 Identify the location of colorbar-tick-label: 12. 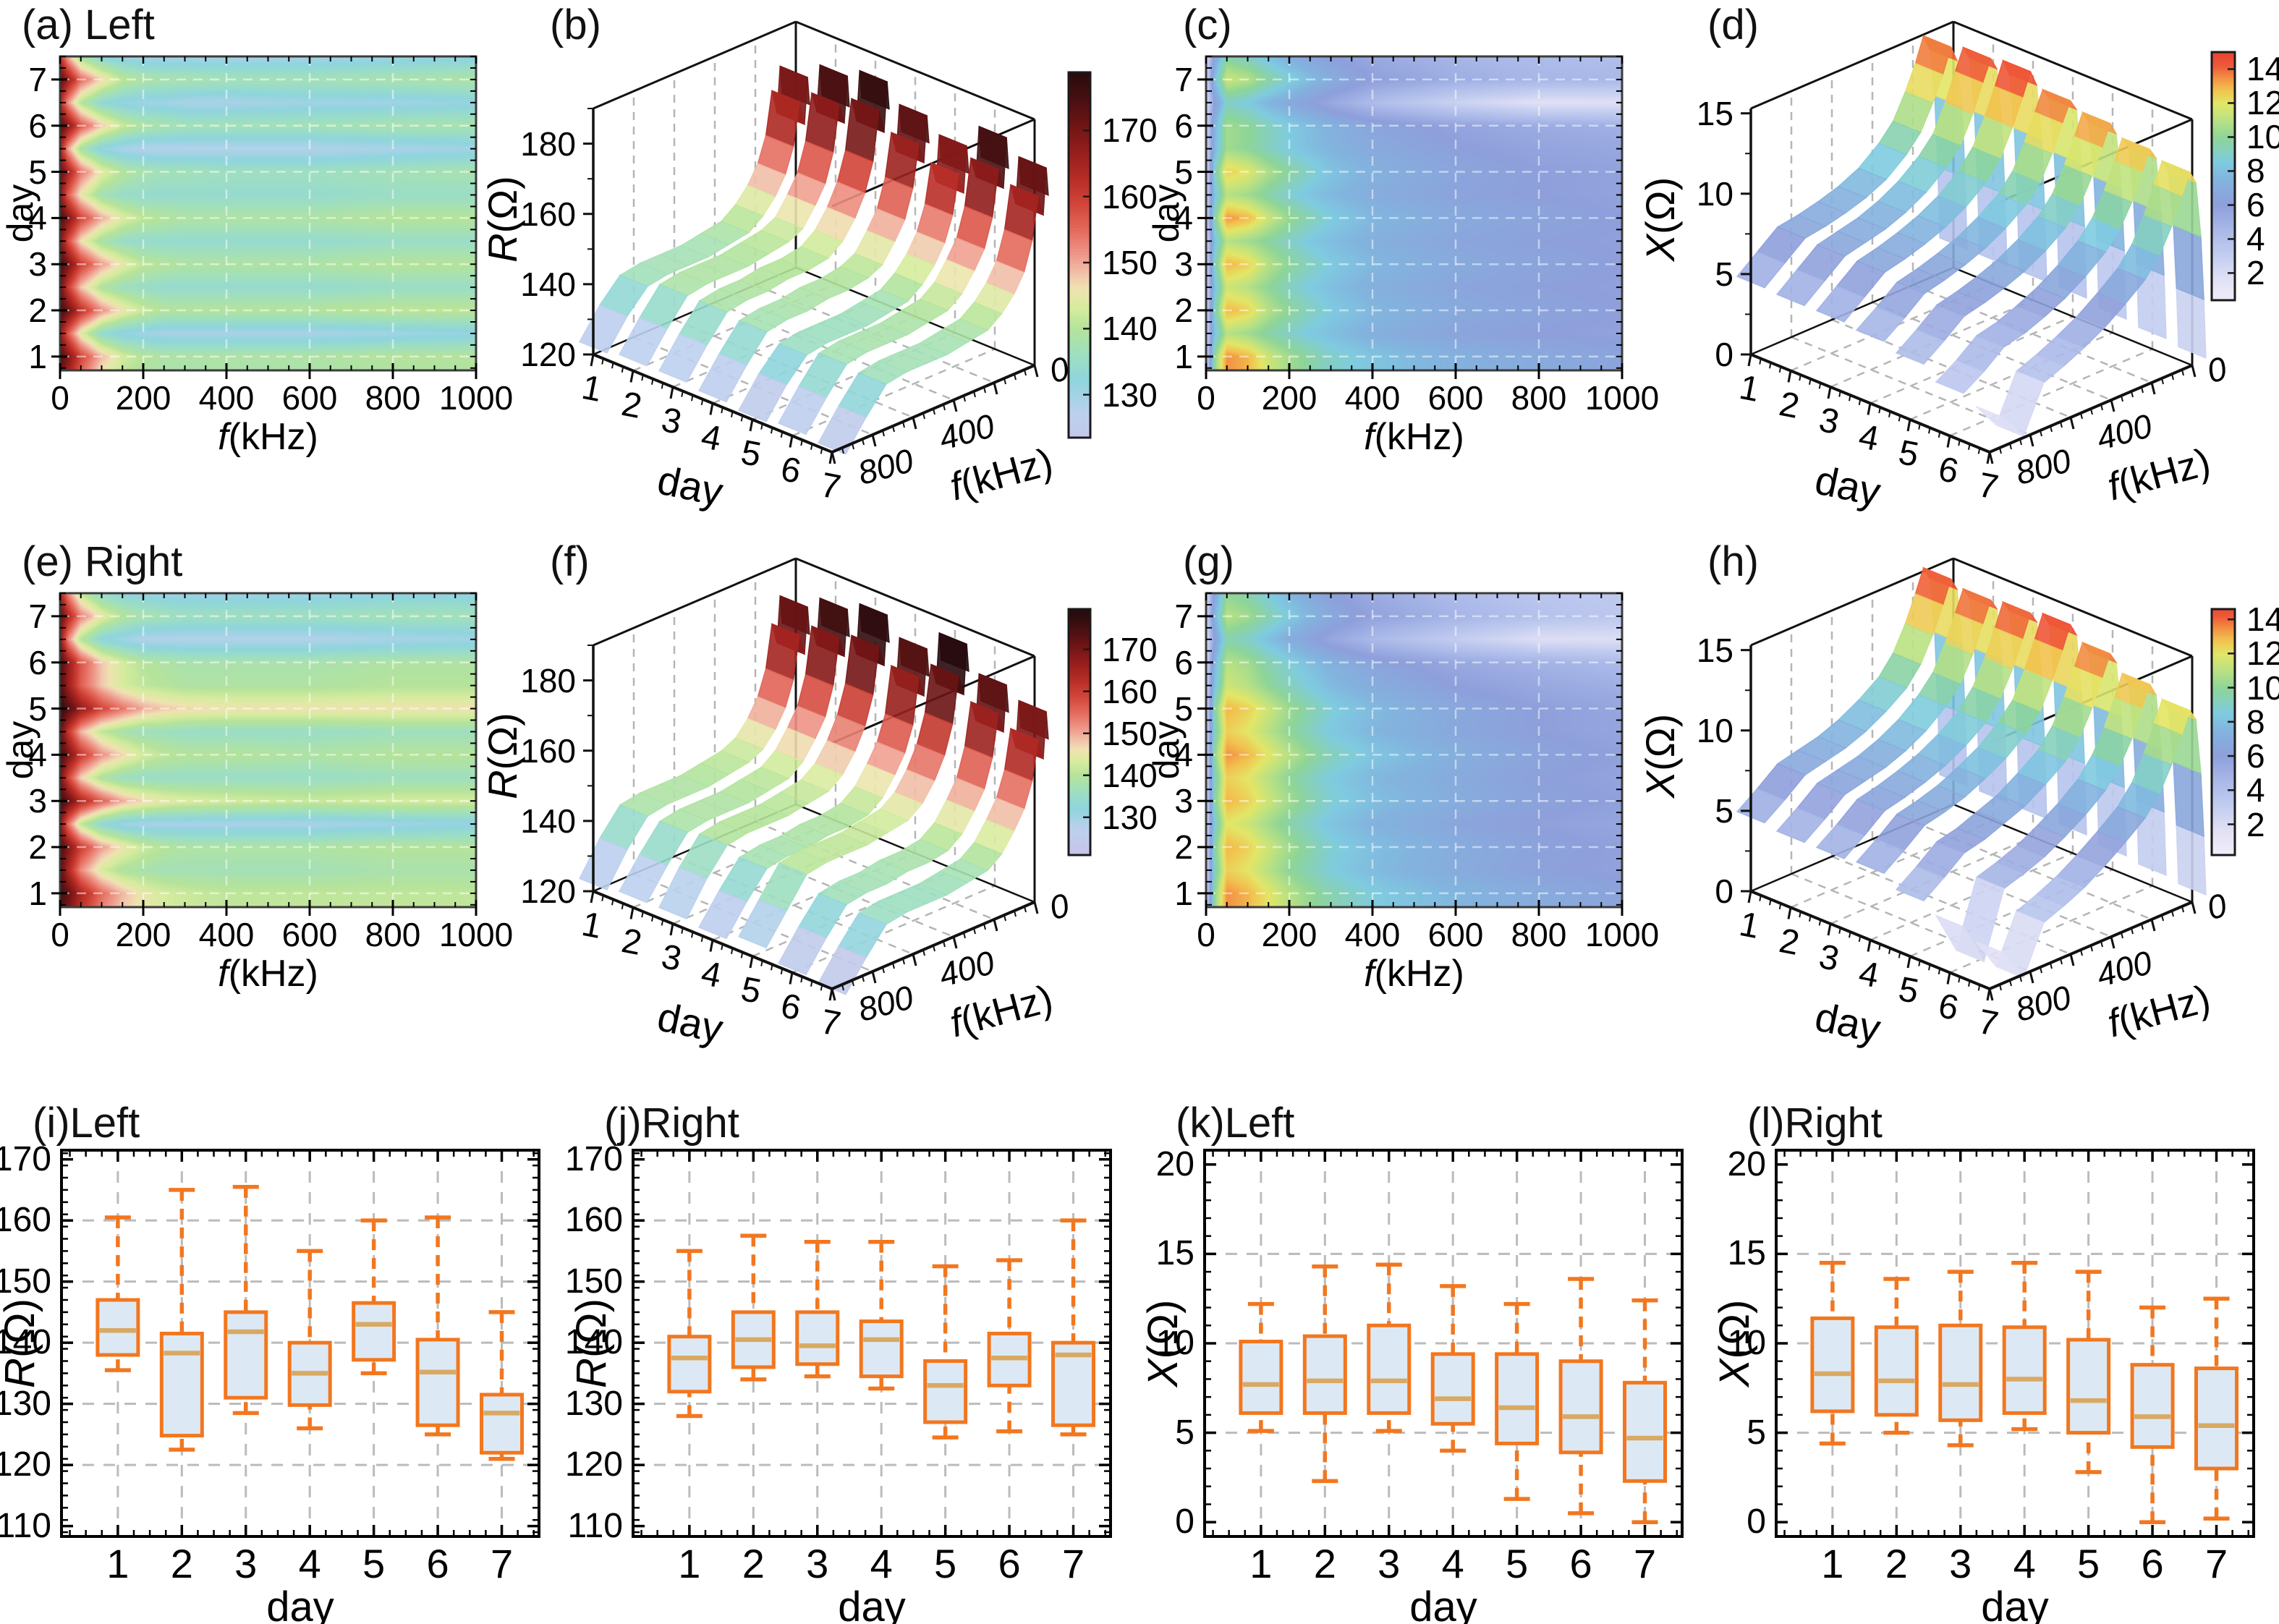
(2262, 653).